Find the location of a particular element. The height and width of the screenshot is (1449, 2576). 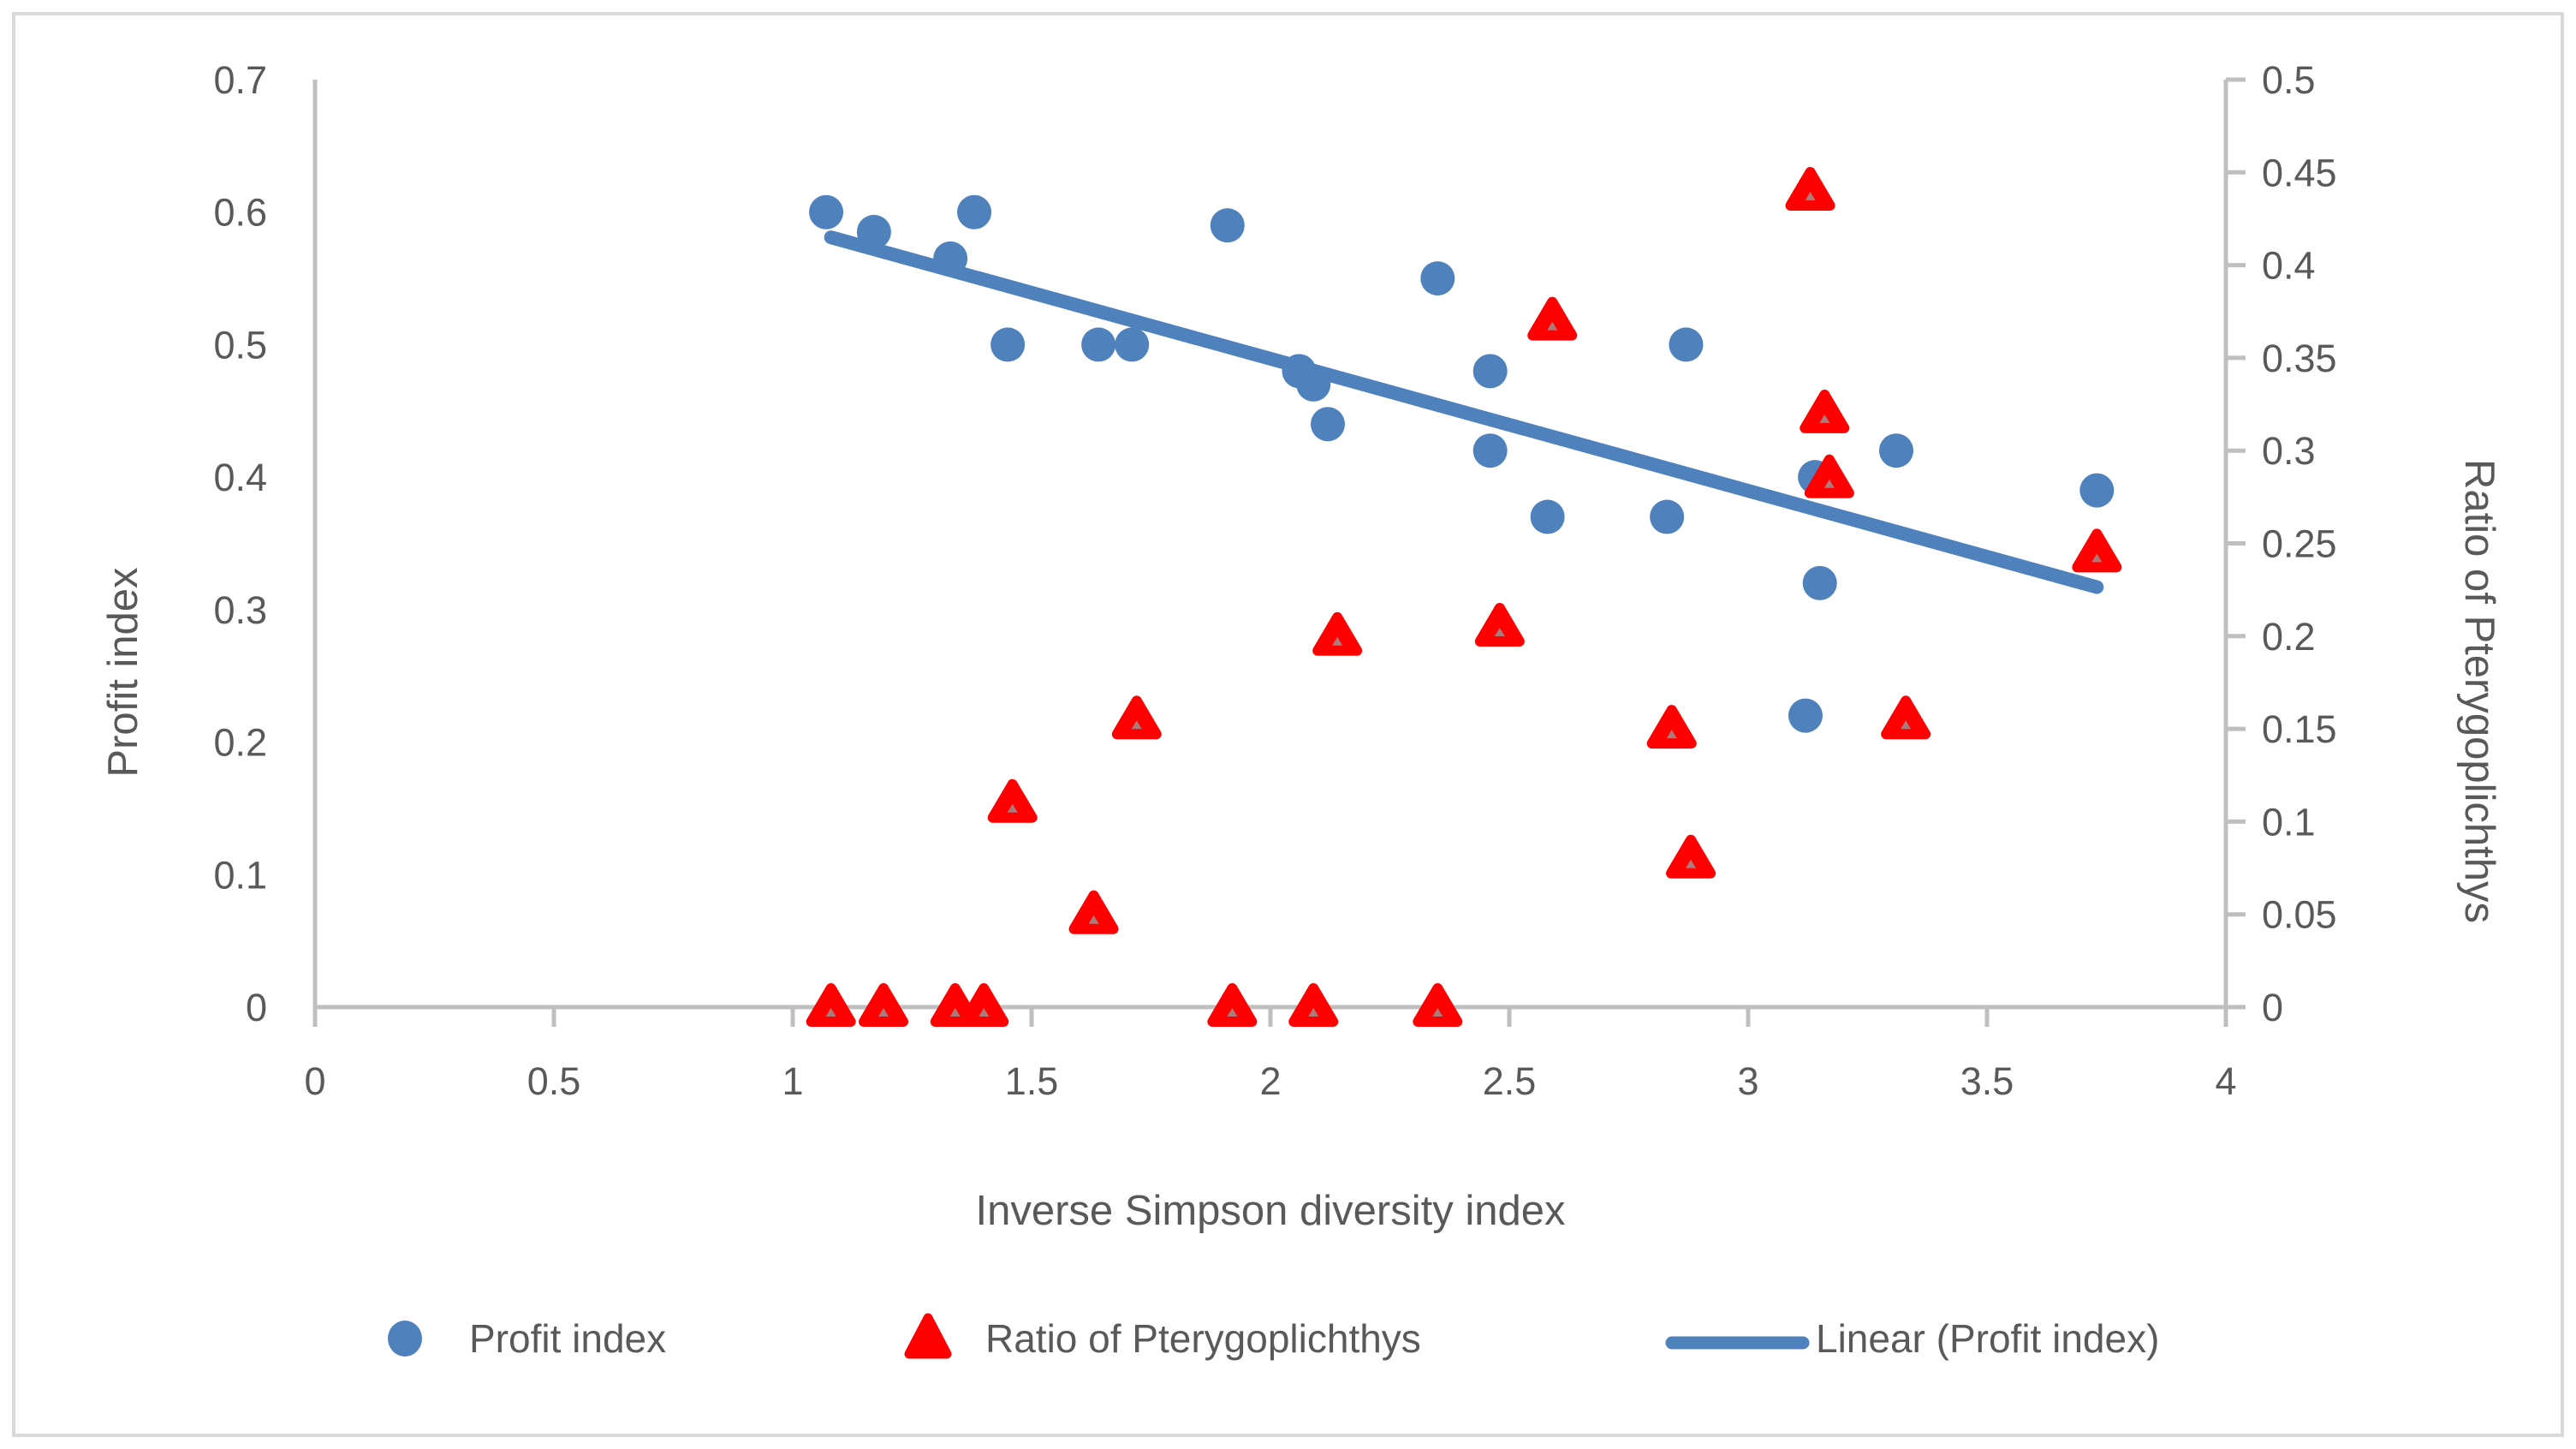

y-right-tick-label: 0.3 is located at coordinates (2289, 451).